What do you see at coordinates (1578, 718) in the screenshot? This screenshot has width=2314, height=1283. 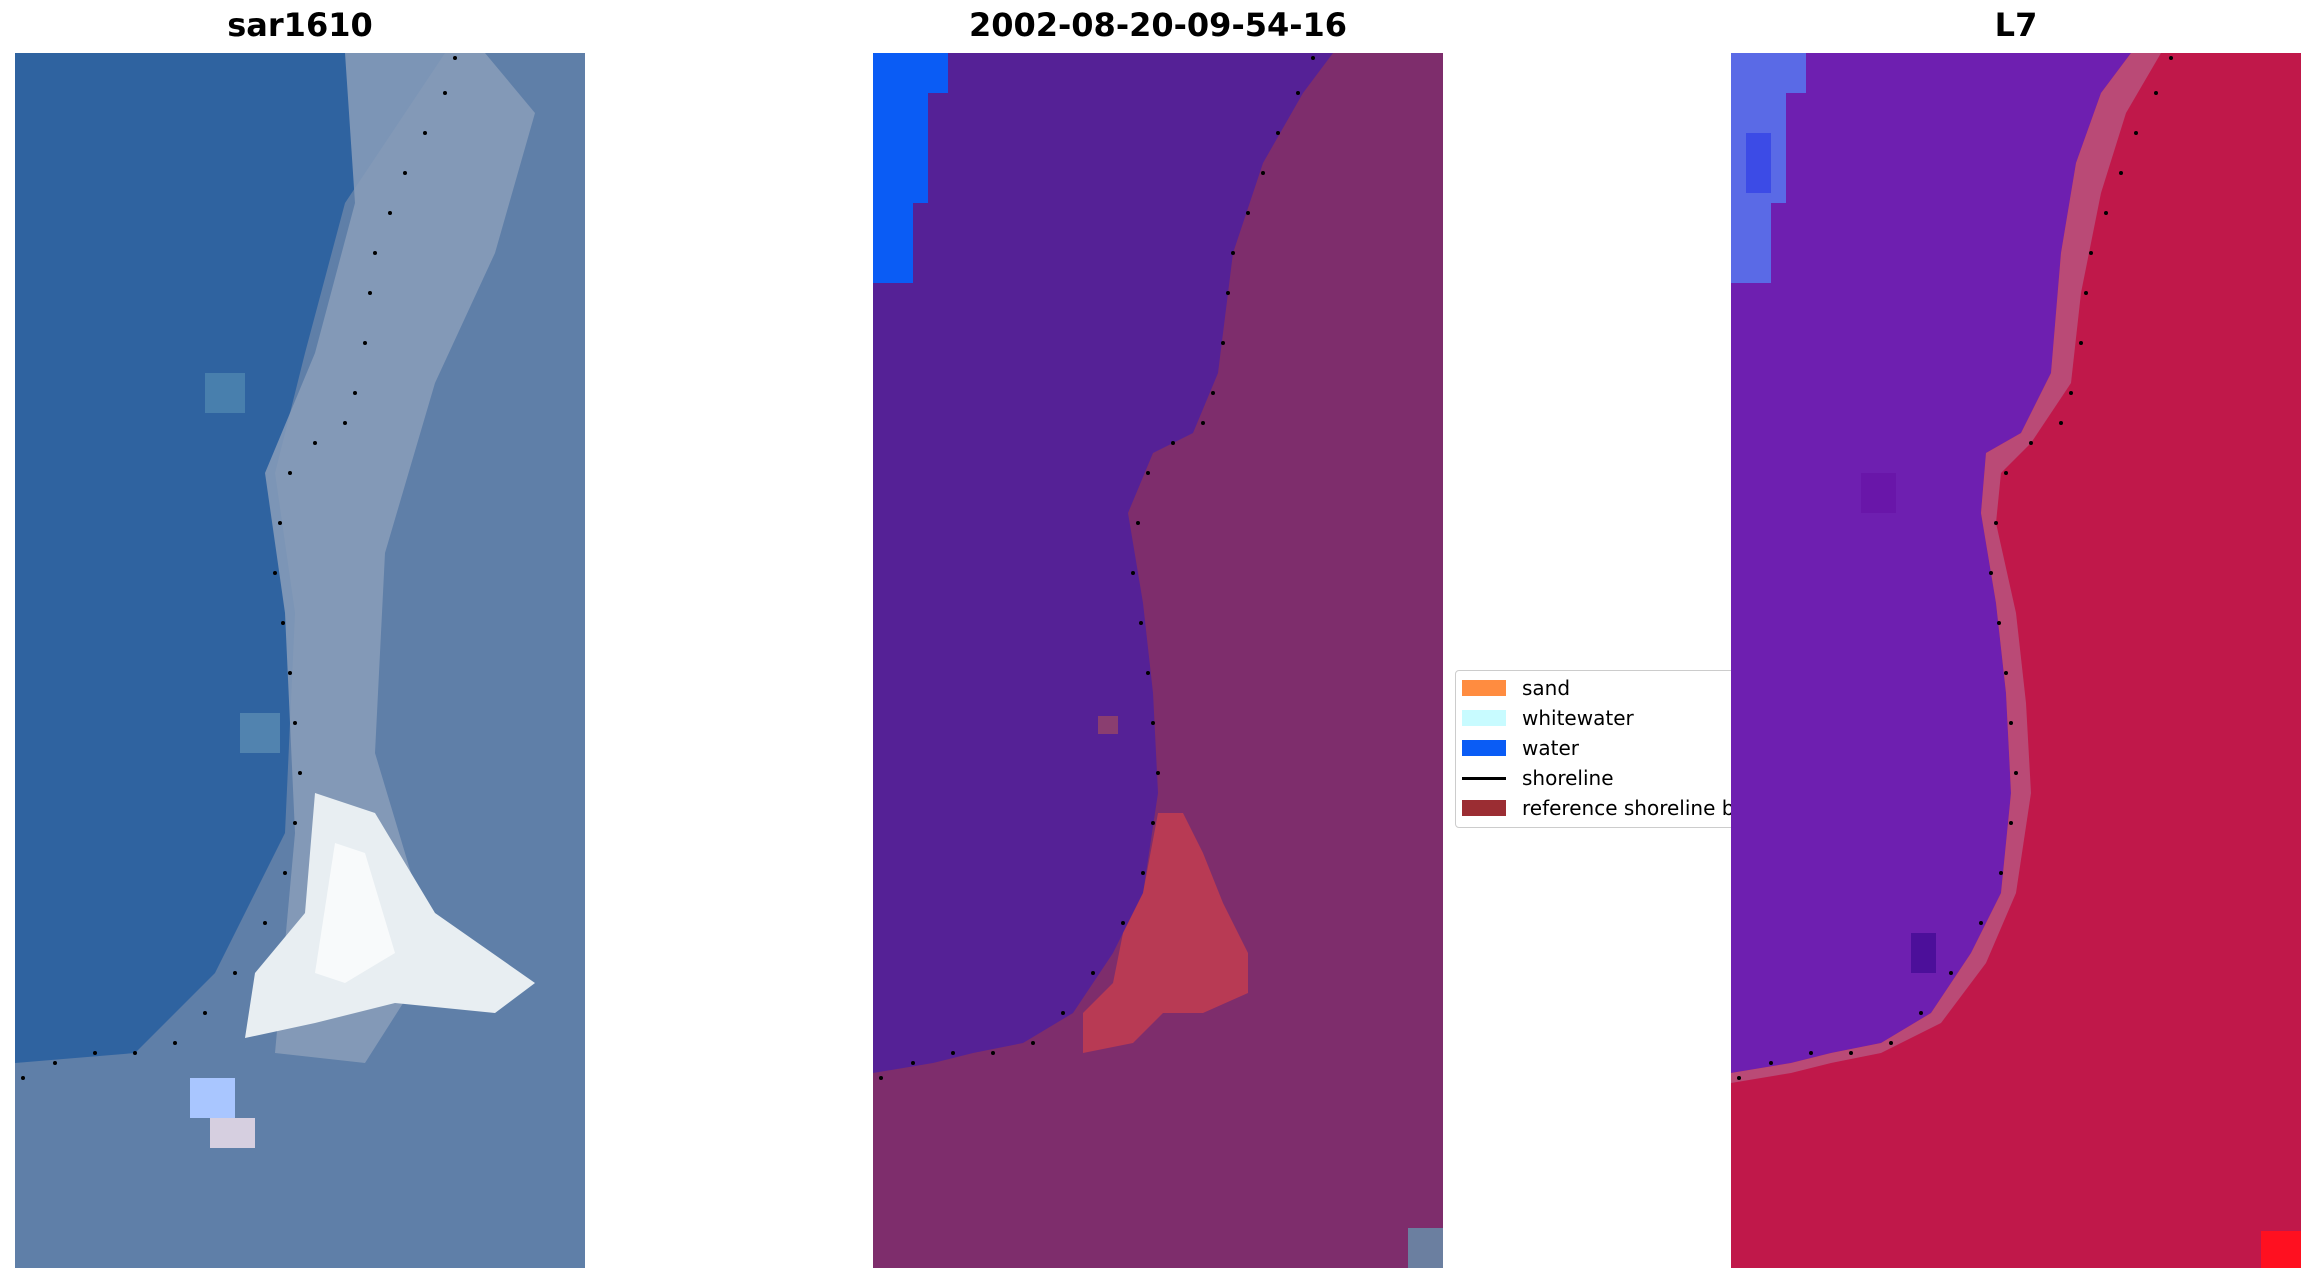 I see `legend-label: whitewater` at bounding box center [1578, 718].